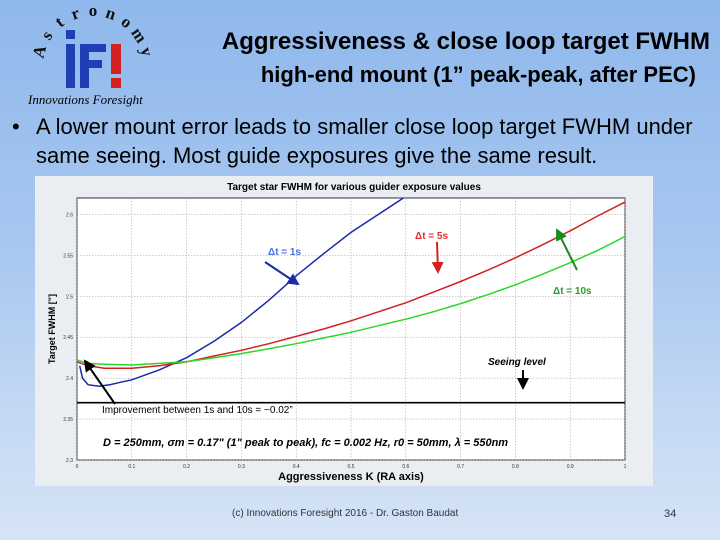 The width and height of the screenshot is (720, 540). Describe the element at coordinates (284, 252) in the screenshot. I see `annotation-dt-1s: Δt = 1s` at that location.